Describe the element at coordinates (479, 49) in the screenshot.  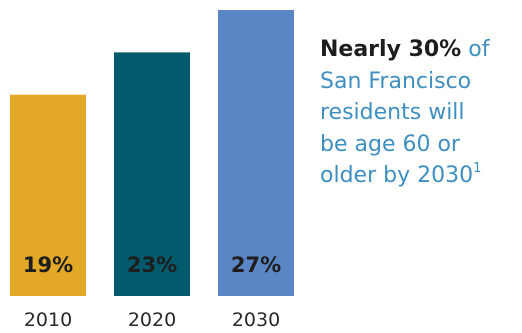
I see `caption-text-1: of` at that location.